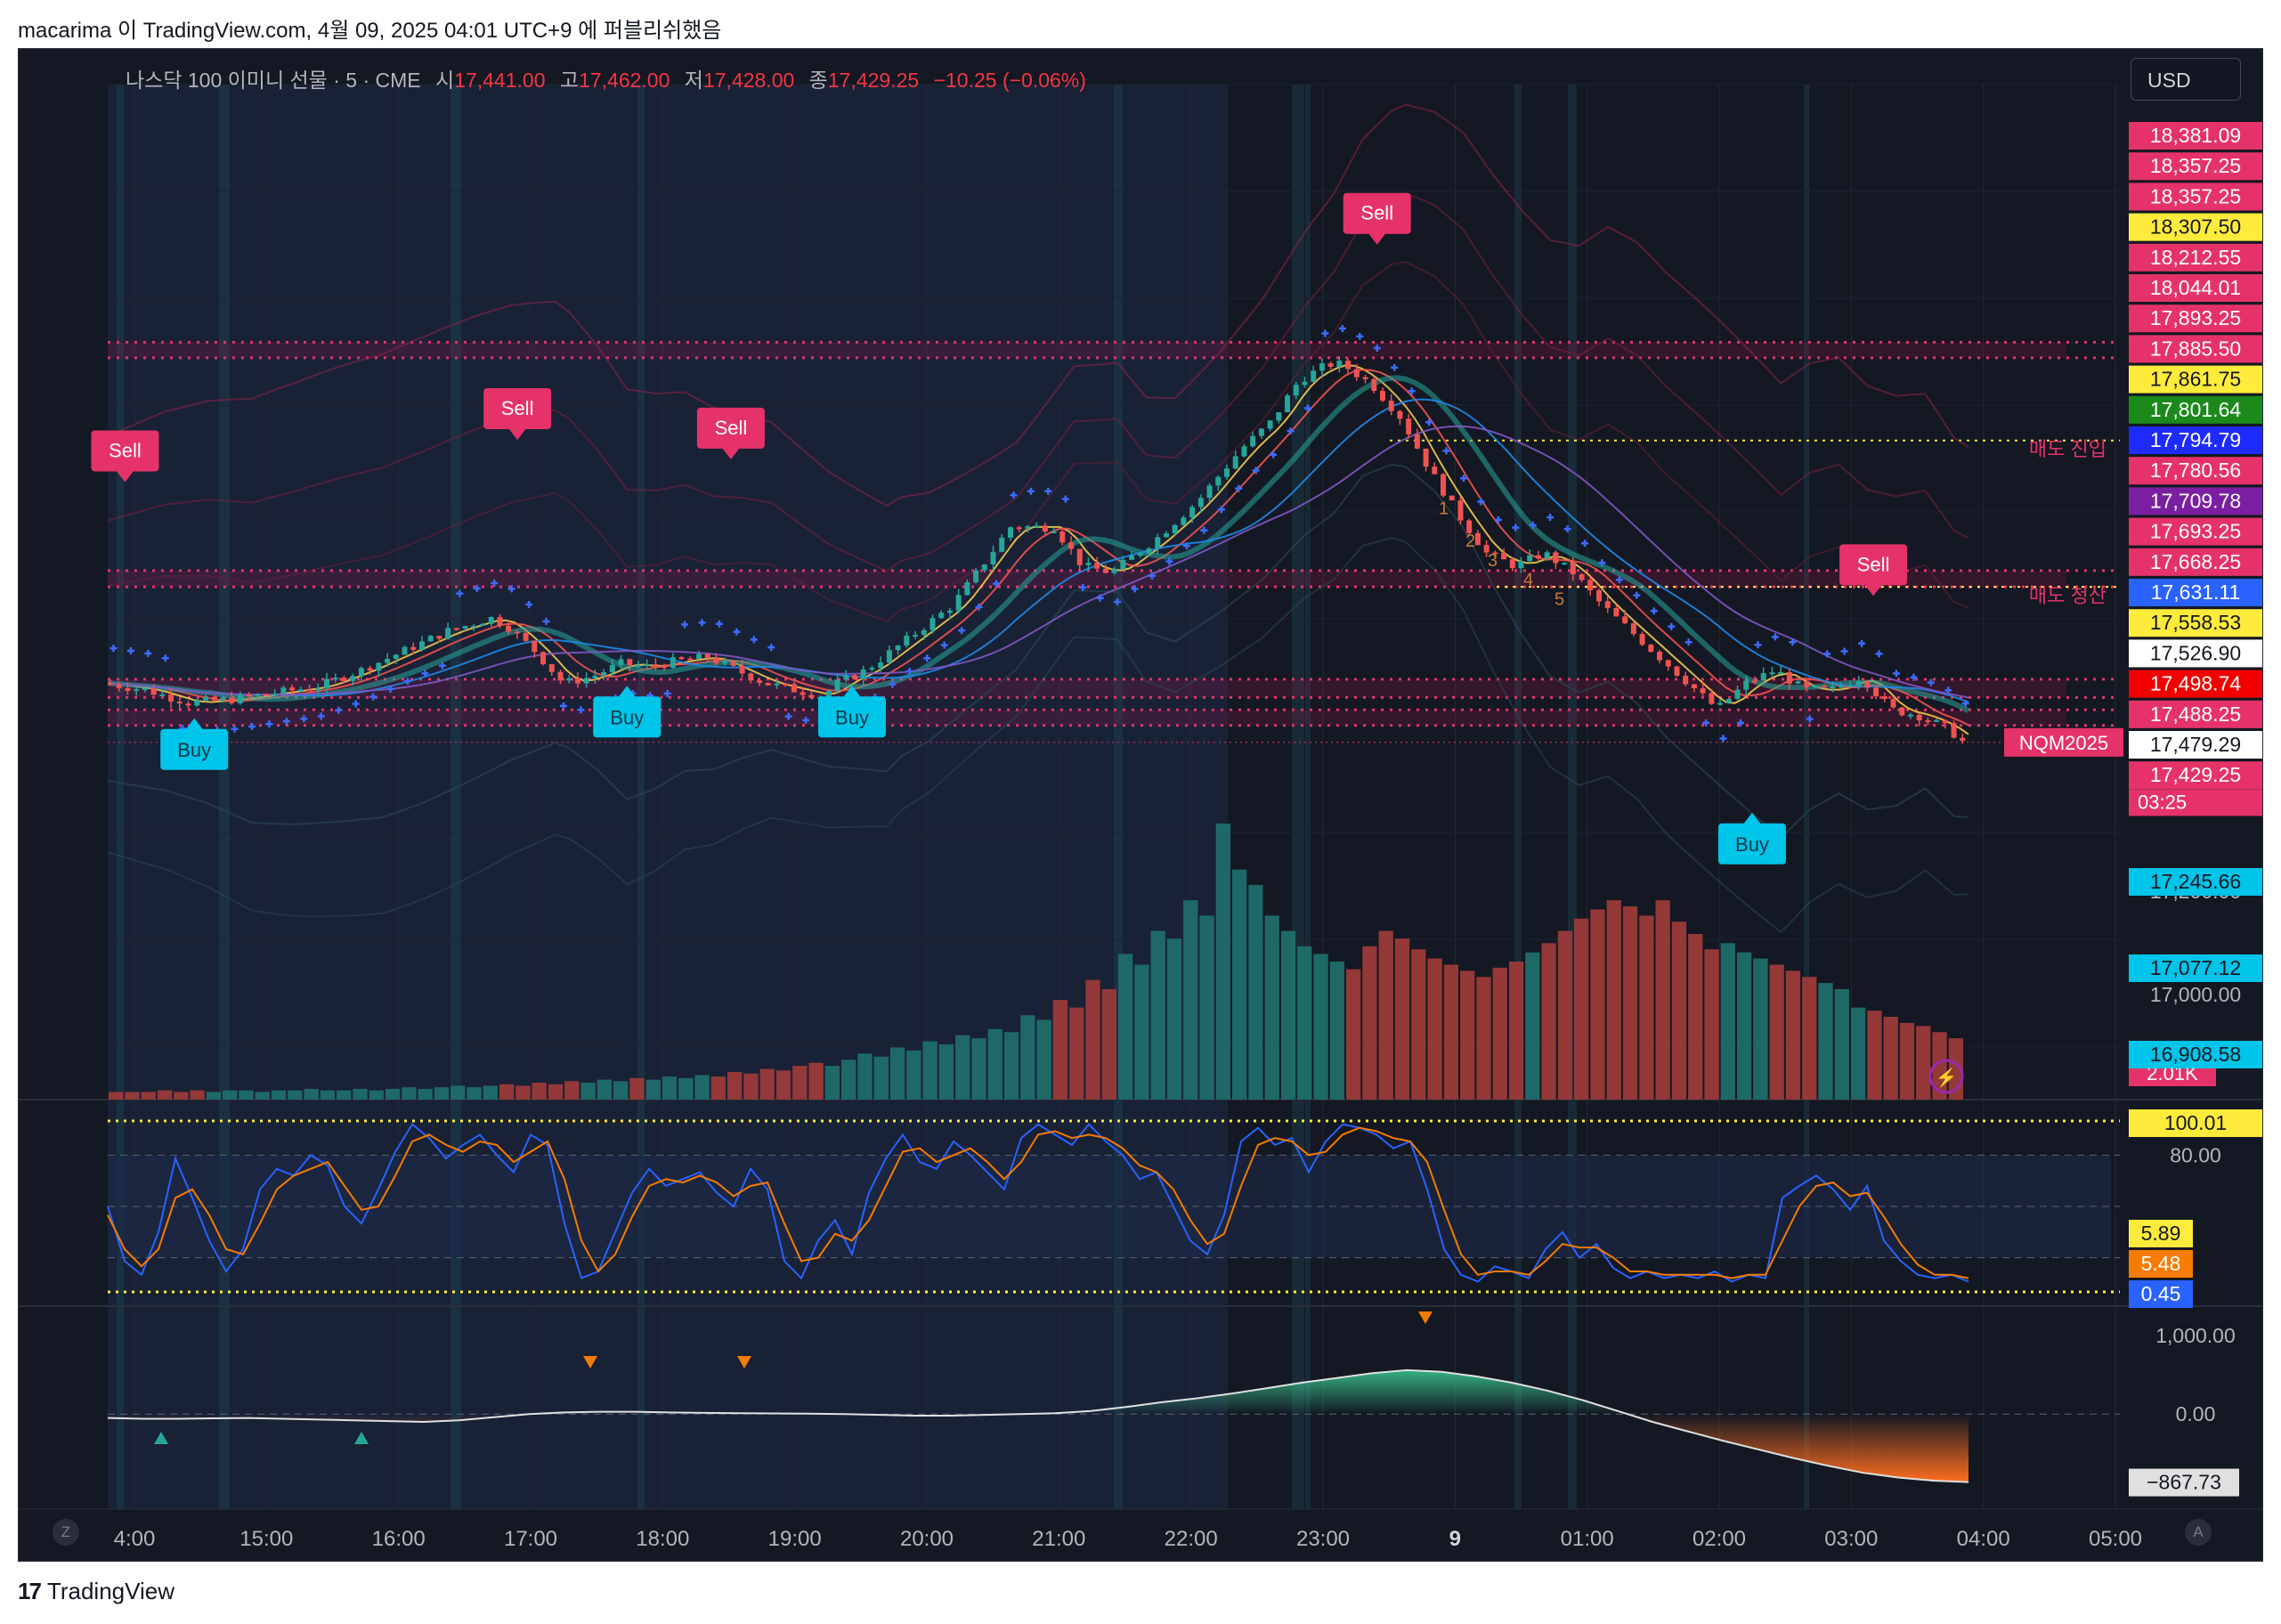 This screenshot has width=2281, height=1624. What do you see at coordinates (795, 1539) in the screenshot?
I see `x-tick-5: 19:00` at bounding box center [795, 1539].